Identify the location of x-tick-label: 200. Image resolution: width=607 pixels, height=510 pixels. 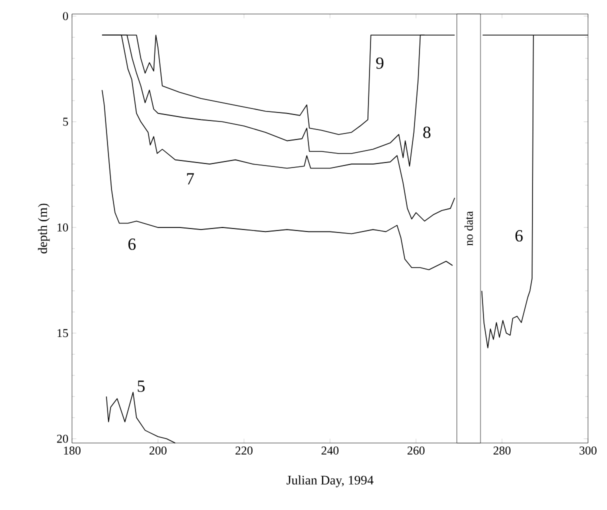
(158, 450).